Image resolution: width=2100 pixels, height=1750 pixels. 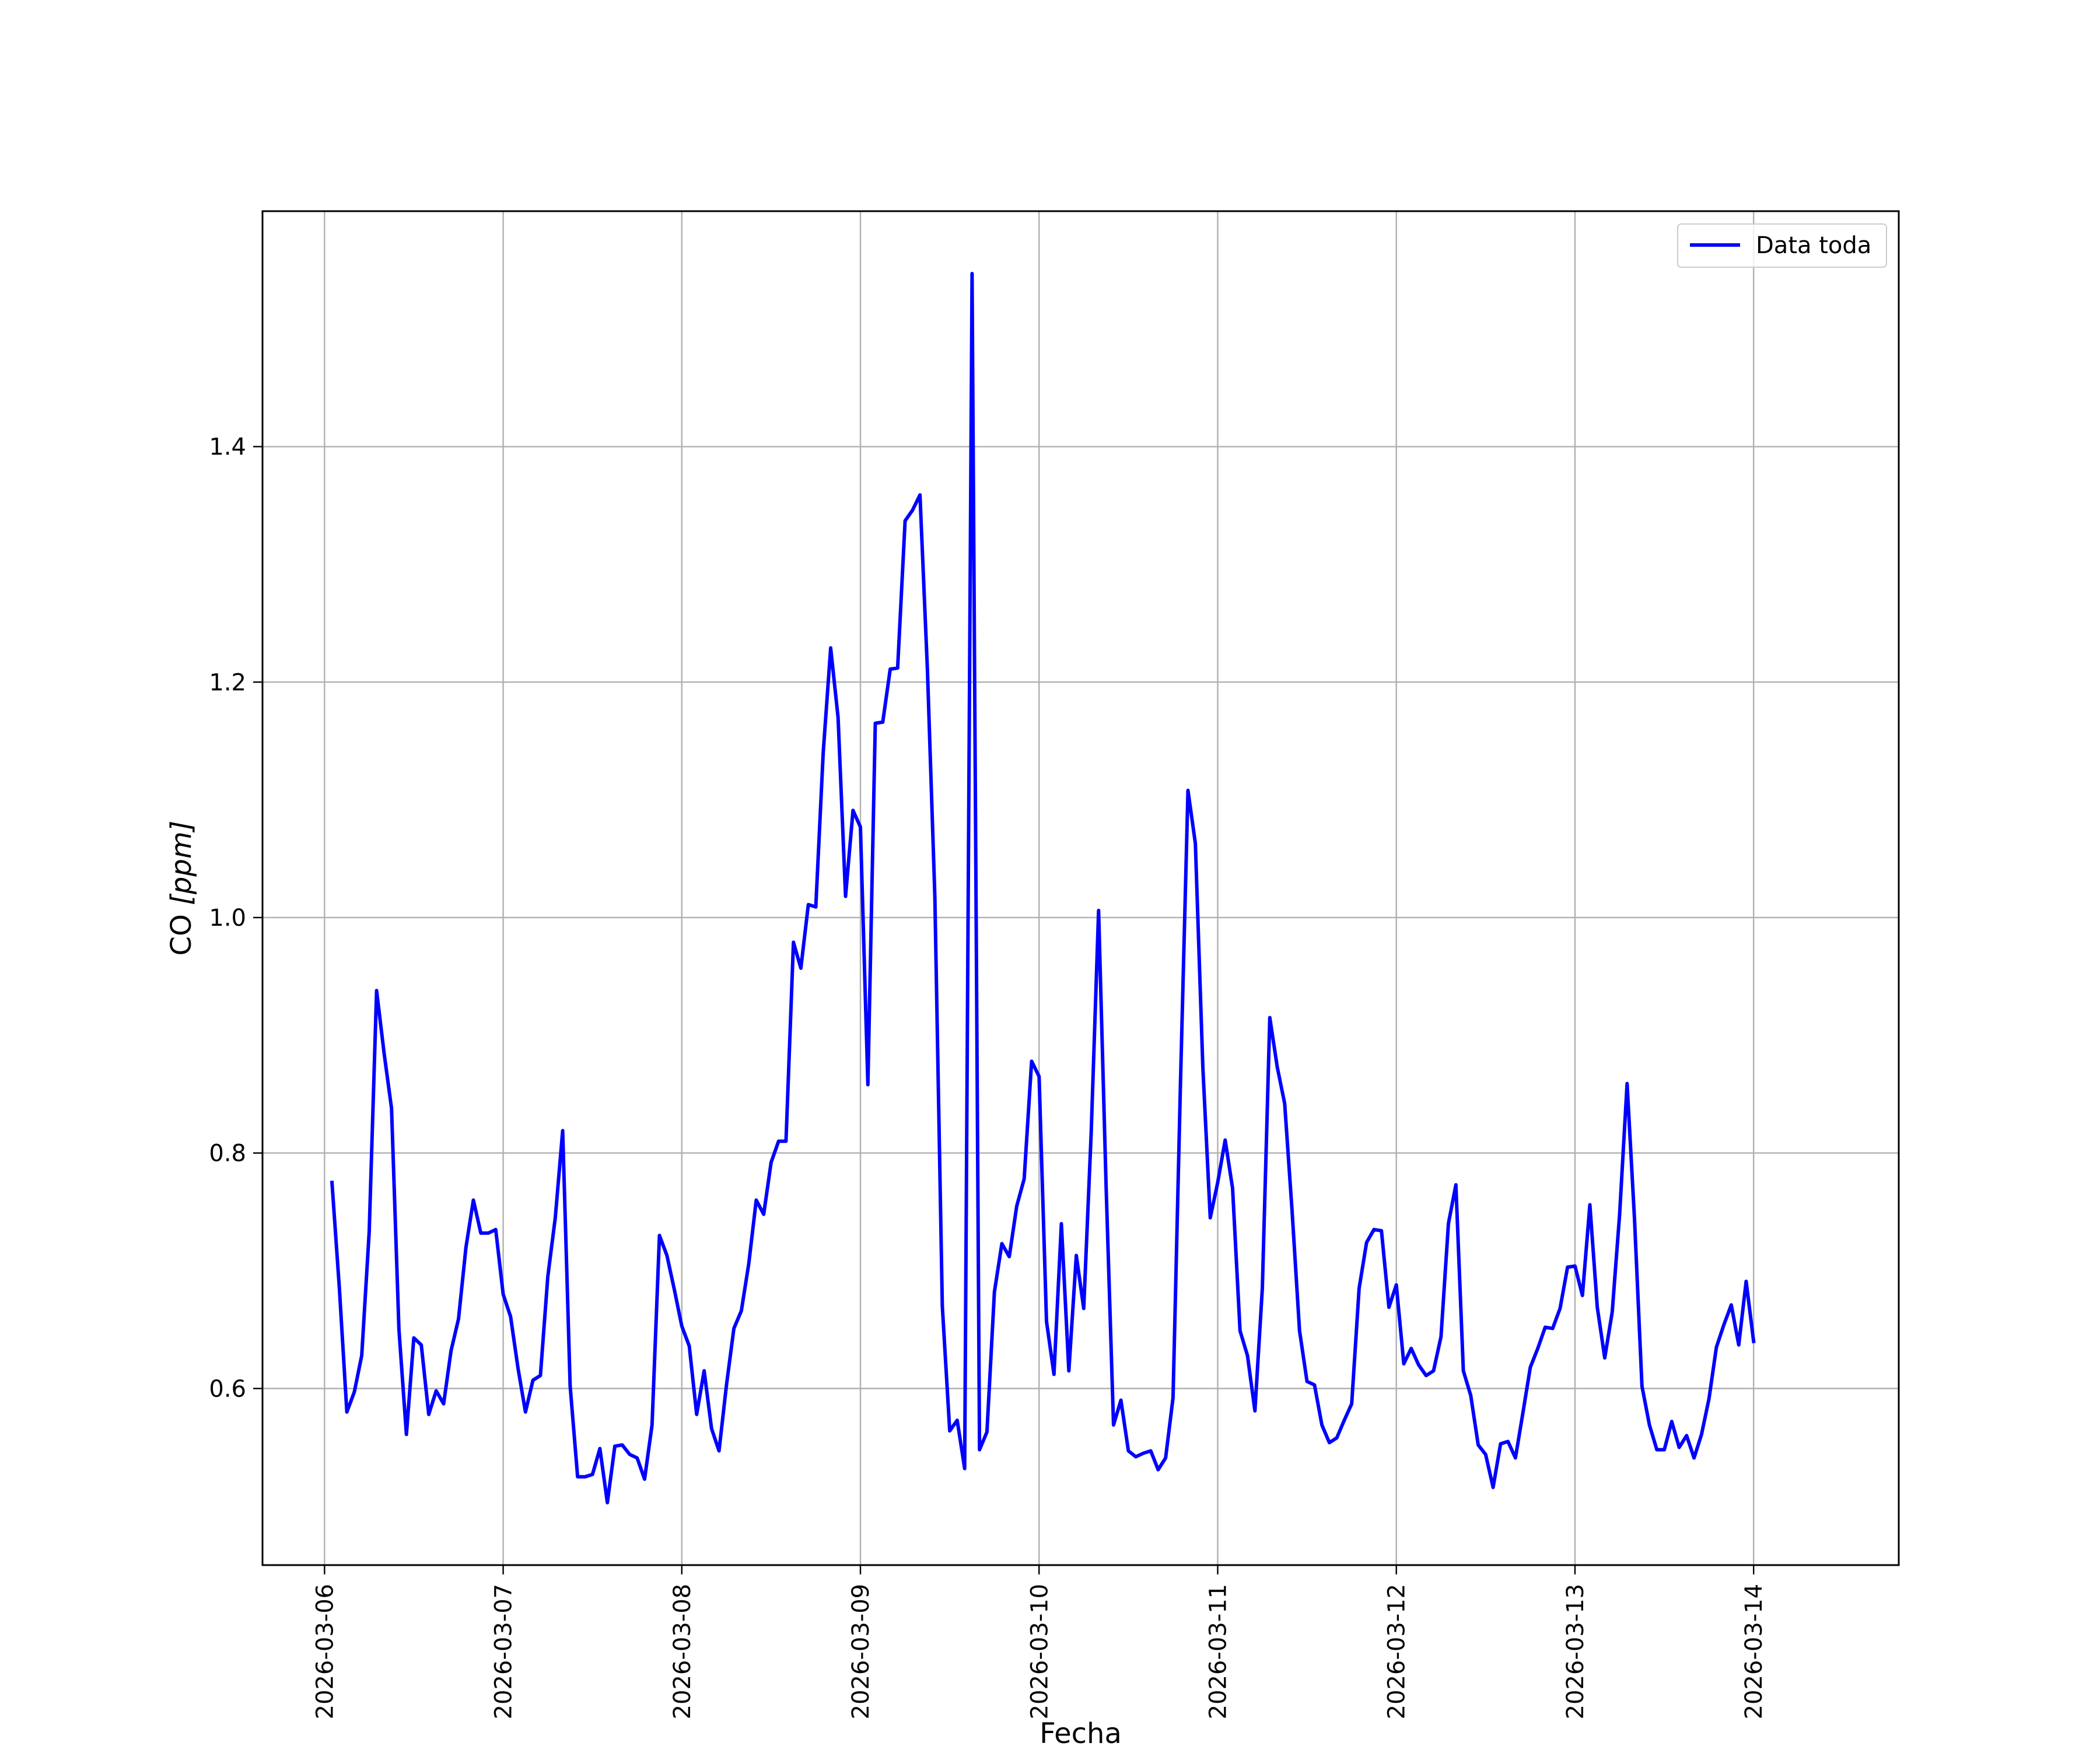 What do you see at coordinates (228, 918) in the screenshot?
I see `y-tick-label: 1.0` at bounding box center [228, 918].